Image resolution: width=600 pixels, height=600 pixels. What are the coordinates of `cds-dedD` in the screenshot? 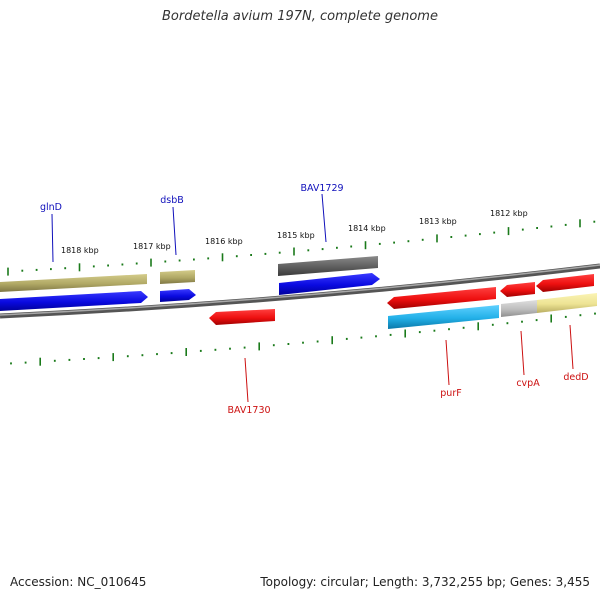 It's located at (565, 283).